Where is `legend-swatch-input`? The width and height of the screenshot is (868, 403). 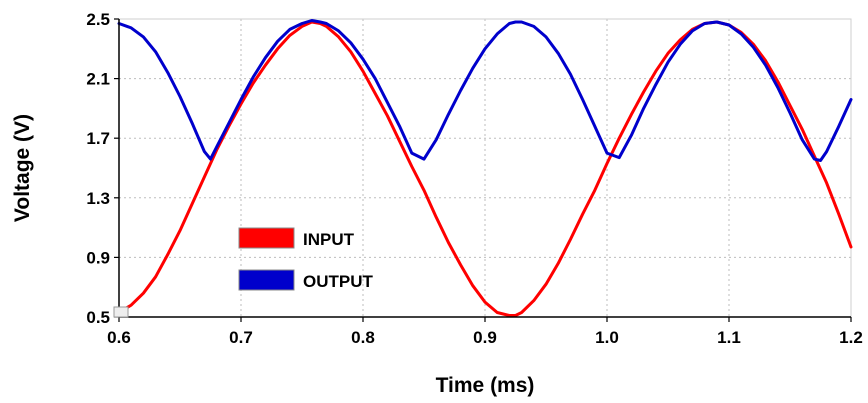
legend-swatch-input is located at coordinates (266, 238).